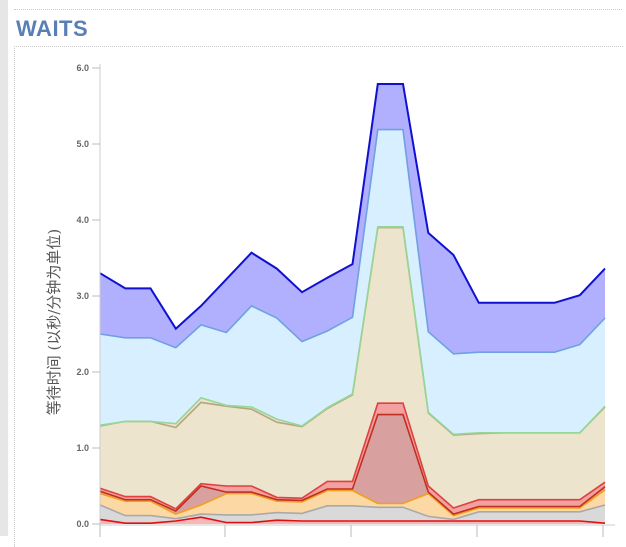  What do you see at coordinates (4, 268) in the screenshot?
I see `left-rail` at bounding box center [4, 268].